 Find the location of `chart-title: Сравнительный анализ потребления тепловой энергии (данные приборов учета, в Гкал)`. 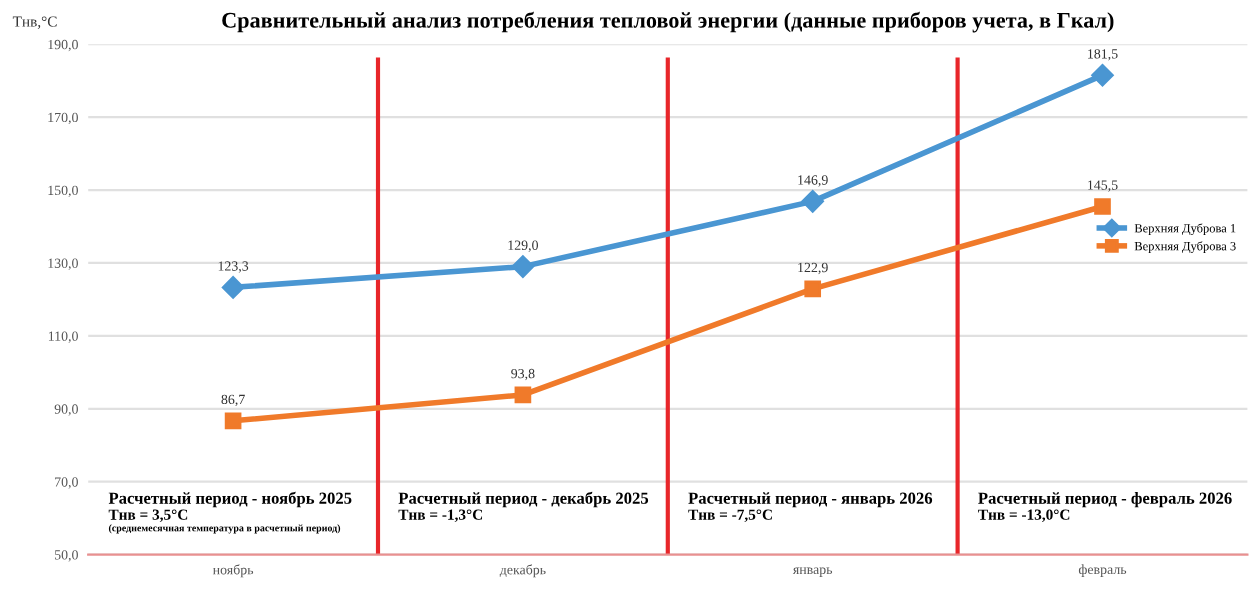

chart-title: Сравнительный анализ потребления тепловой энергии (данные приборов учета, в Гкал) is located at coordinates (668, 22).